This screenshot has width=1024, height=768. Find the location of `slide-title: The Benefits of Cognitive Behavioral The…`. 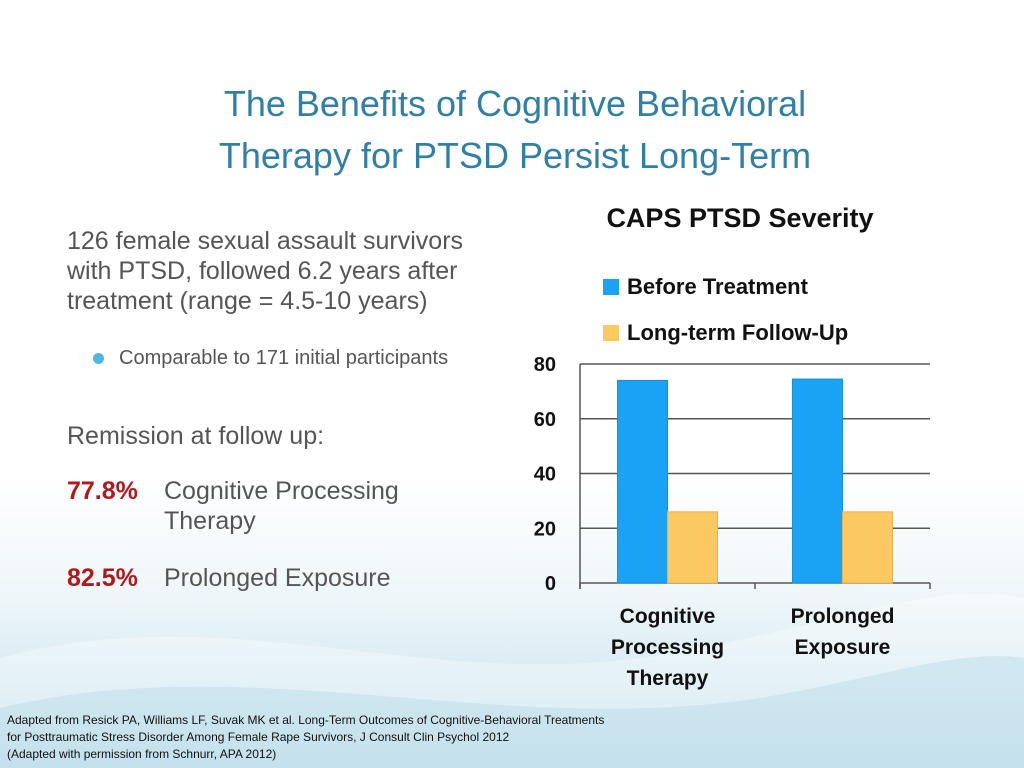

slide-title: The Benefits of Cognitive Behavioral The… is located at coordinates (515, 130).